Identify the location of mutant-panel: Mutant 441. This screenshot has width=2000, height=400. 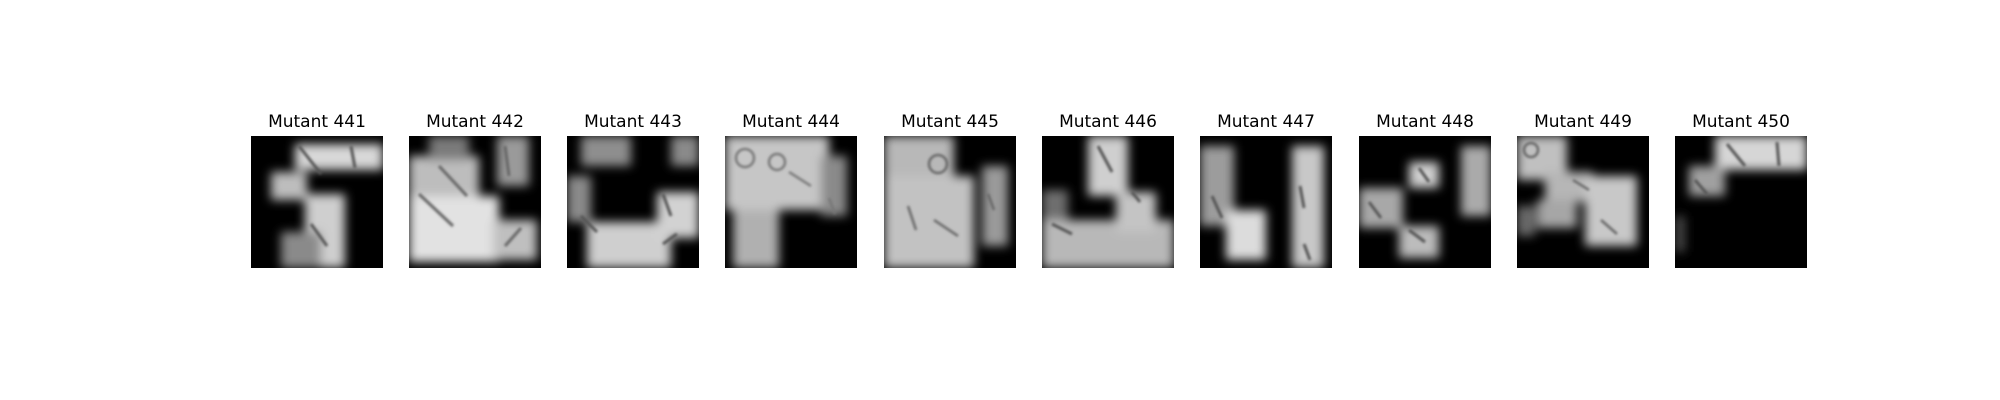
(317, 200).